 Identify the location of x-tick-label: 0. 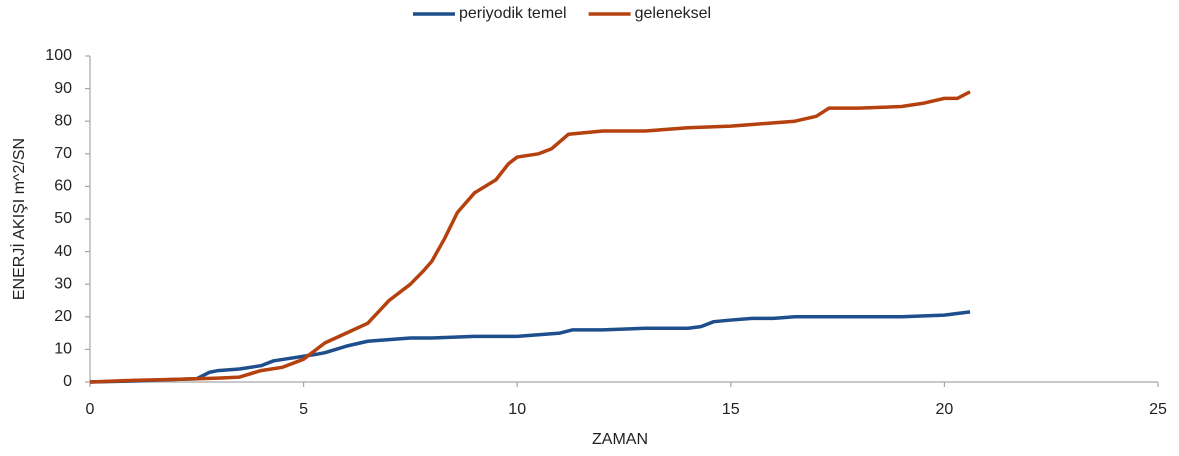
(90, 409).